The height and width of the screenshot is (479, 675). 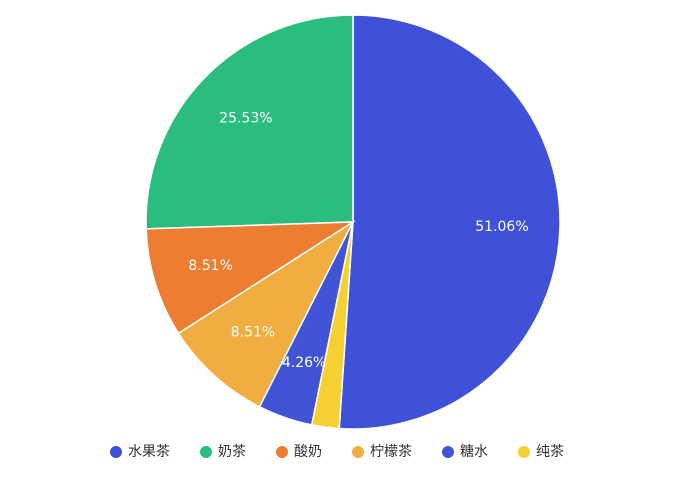 What do you see at coordinates (245, 118) in the screenshot?
I see `slice-label: 25.53%` at bounding box center [245, 118].